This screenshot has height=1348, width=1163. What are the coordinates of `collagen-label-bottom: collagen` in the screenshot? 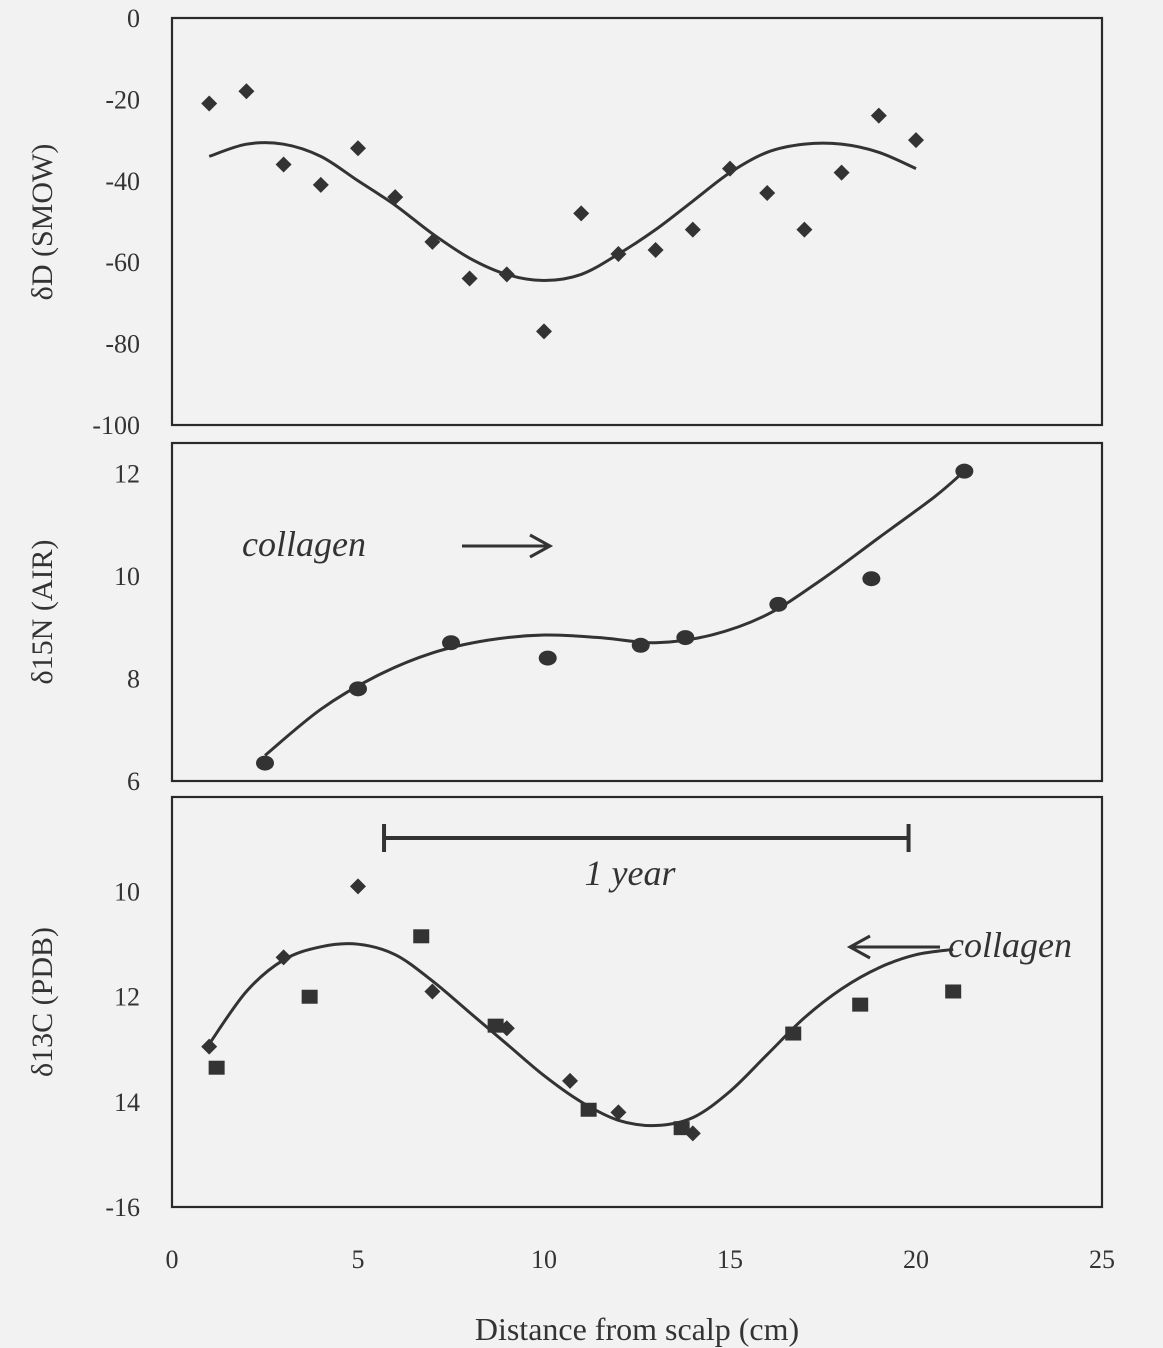 It's located at (1010, 945).